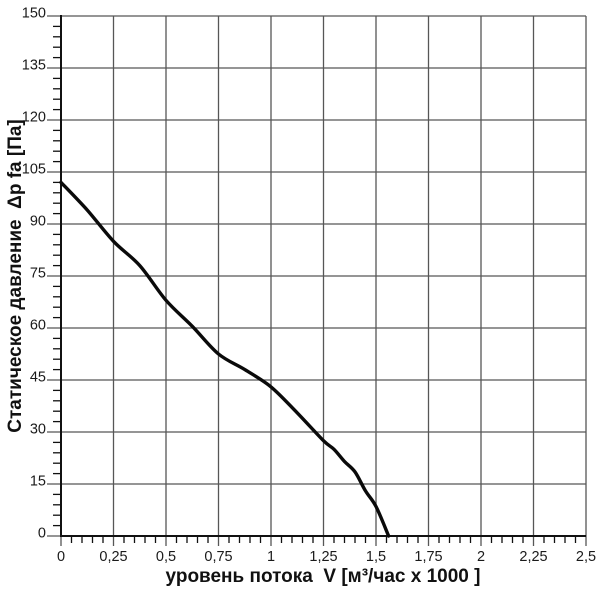 The width and height of the screenshot is (600, 597). What do you see at coordinates (271, 557) in the screenshot?
I see `x-tick-label: 1` at bounding box center [271, 557].